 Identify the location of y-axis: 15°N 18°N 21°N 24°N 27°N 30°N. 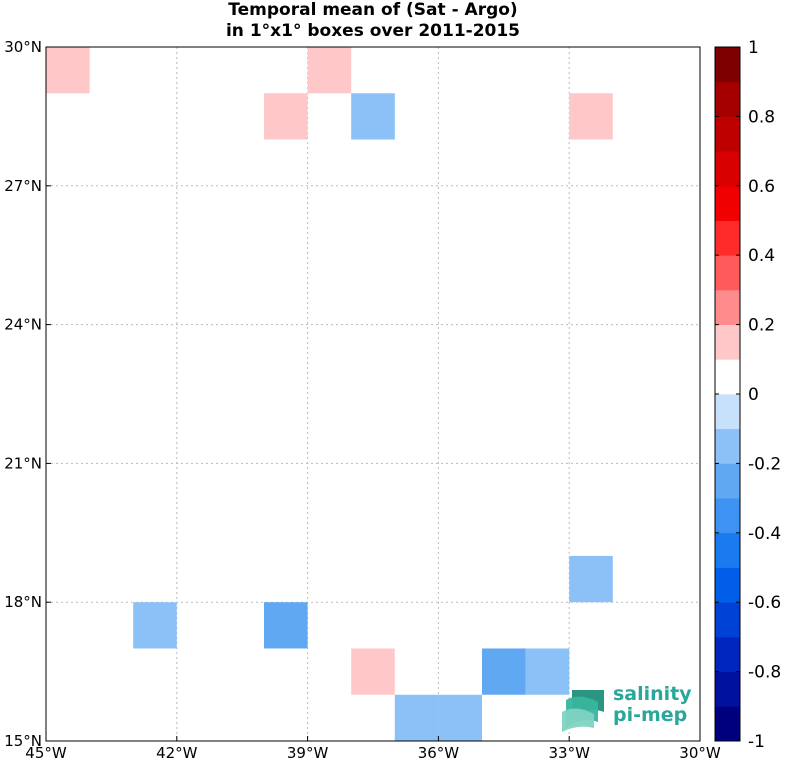
(27, 394).